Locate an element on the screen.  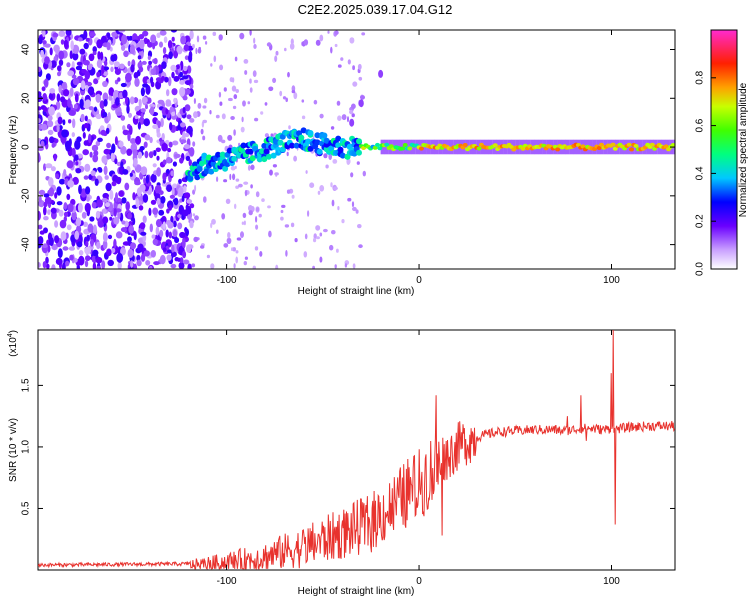
colorbar-label: Normalized spectral amplitude is located at coordinates (743, 149).